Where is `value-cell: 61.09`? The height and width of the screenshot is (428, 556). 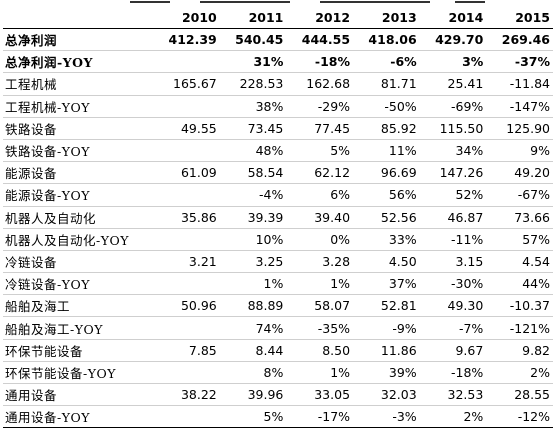 value-cell: 61.09 is located at coordinates (186, 173).